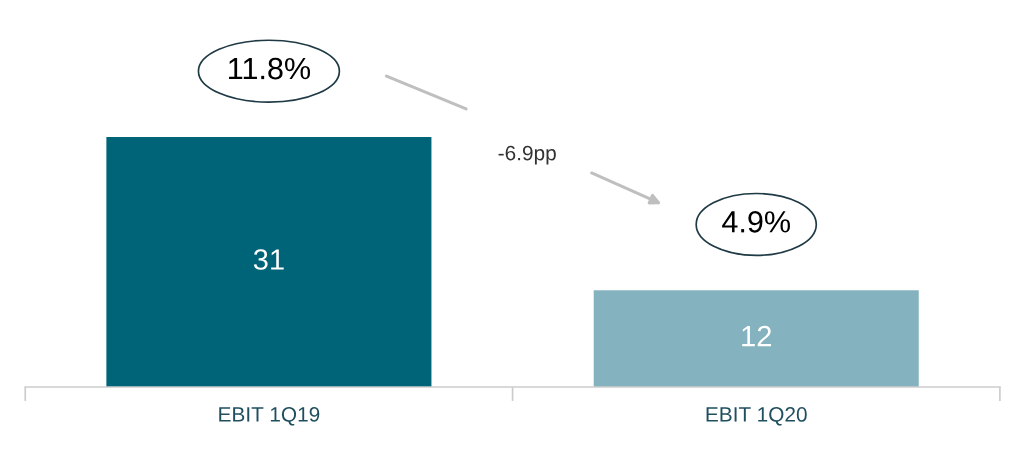 The width and height of the screenshot is (1010, 449). I want to click on x-tick-label: EBIT 1Q20, so click(756, 416).